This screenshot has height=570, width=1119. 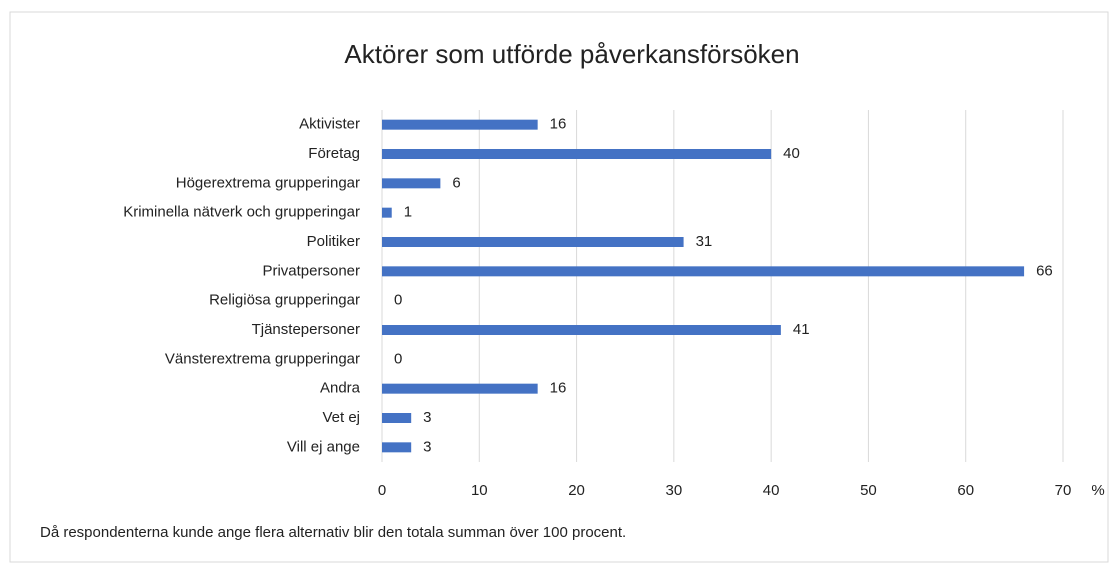 What do you see at coordinates (791, 153) in the screenshot?
I see `data-label: 40` at bounding box center [791, 153].